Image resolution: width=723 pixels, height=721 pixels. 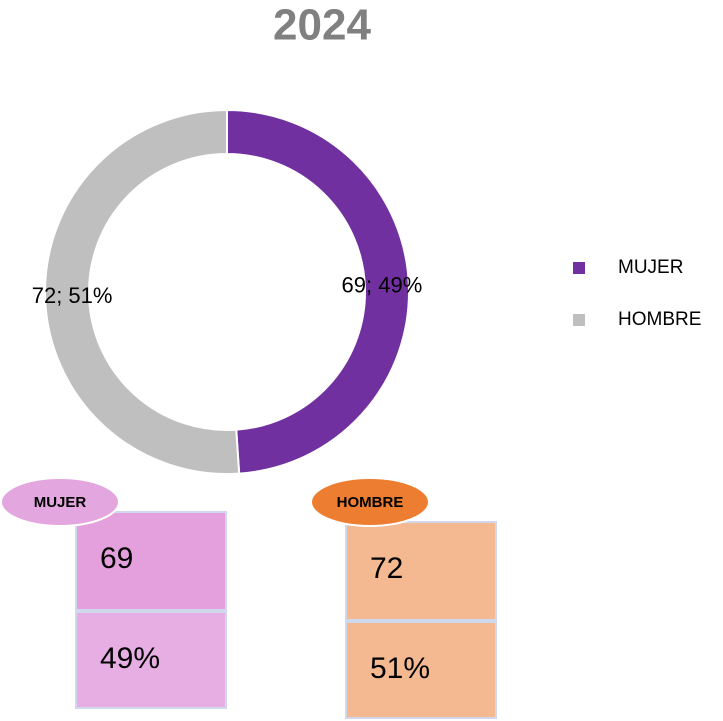 What do you see at coordinates (659, 319) in the screenshot?
I see `legend-label: HOMBRE` at bounding box center [659, 319].